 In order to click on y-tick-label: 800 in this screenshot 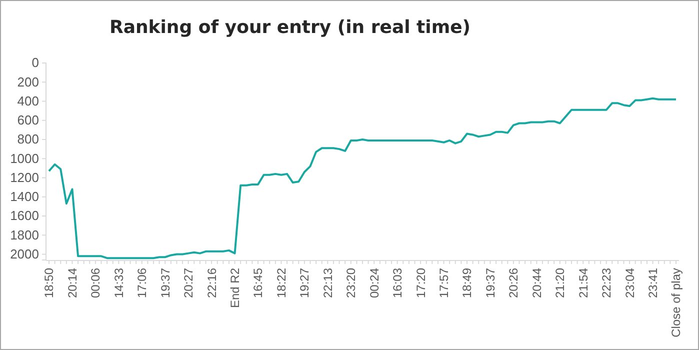, I will do `click(28, 139)`.